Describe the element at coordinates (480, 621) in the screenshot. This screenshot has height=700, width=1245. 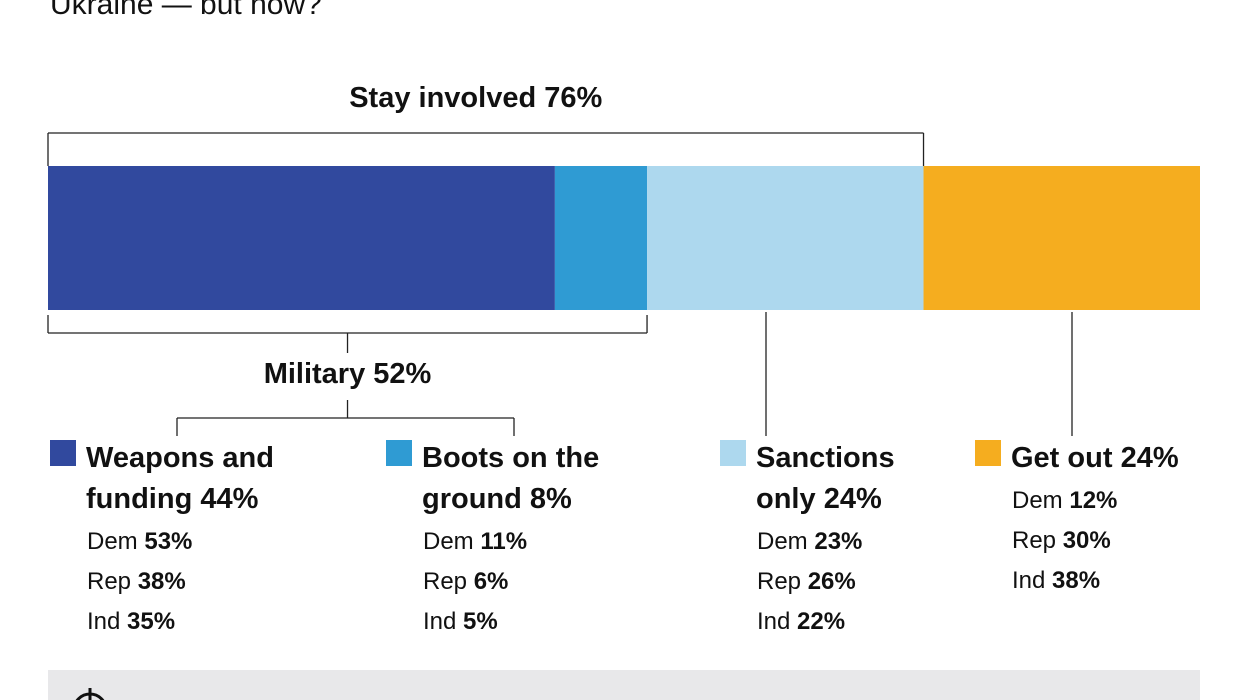
I see `party-value: 5%` at that location.